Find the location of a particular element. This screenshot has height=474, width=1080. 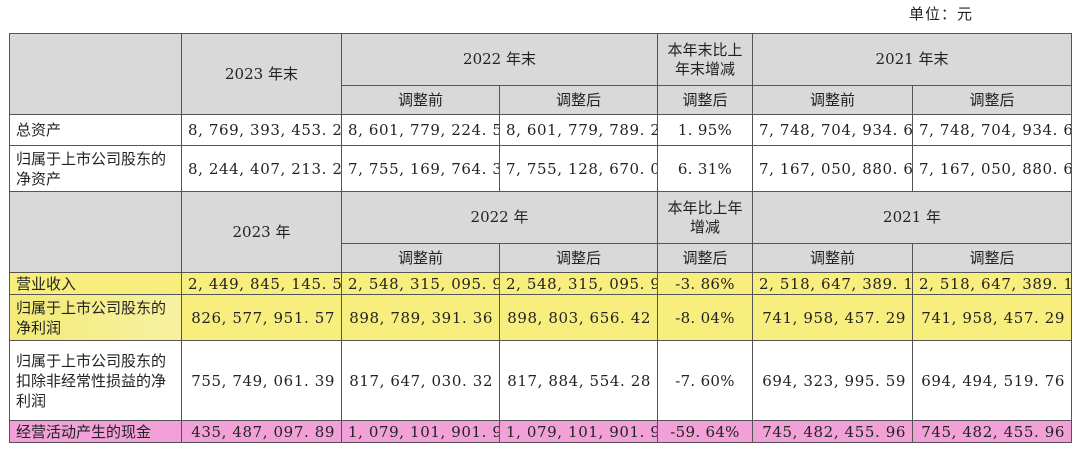

header-2023-end: 2023 年末 is located at coordinates (261, 74).